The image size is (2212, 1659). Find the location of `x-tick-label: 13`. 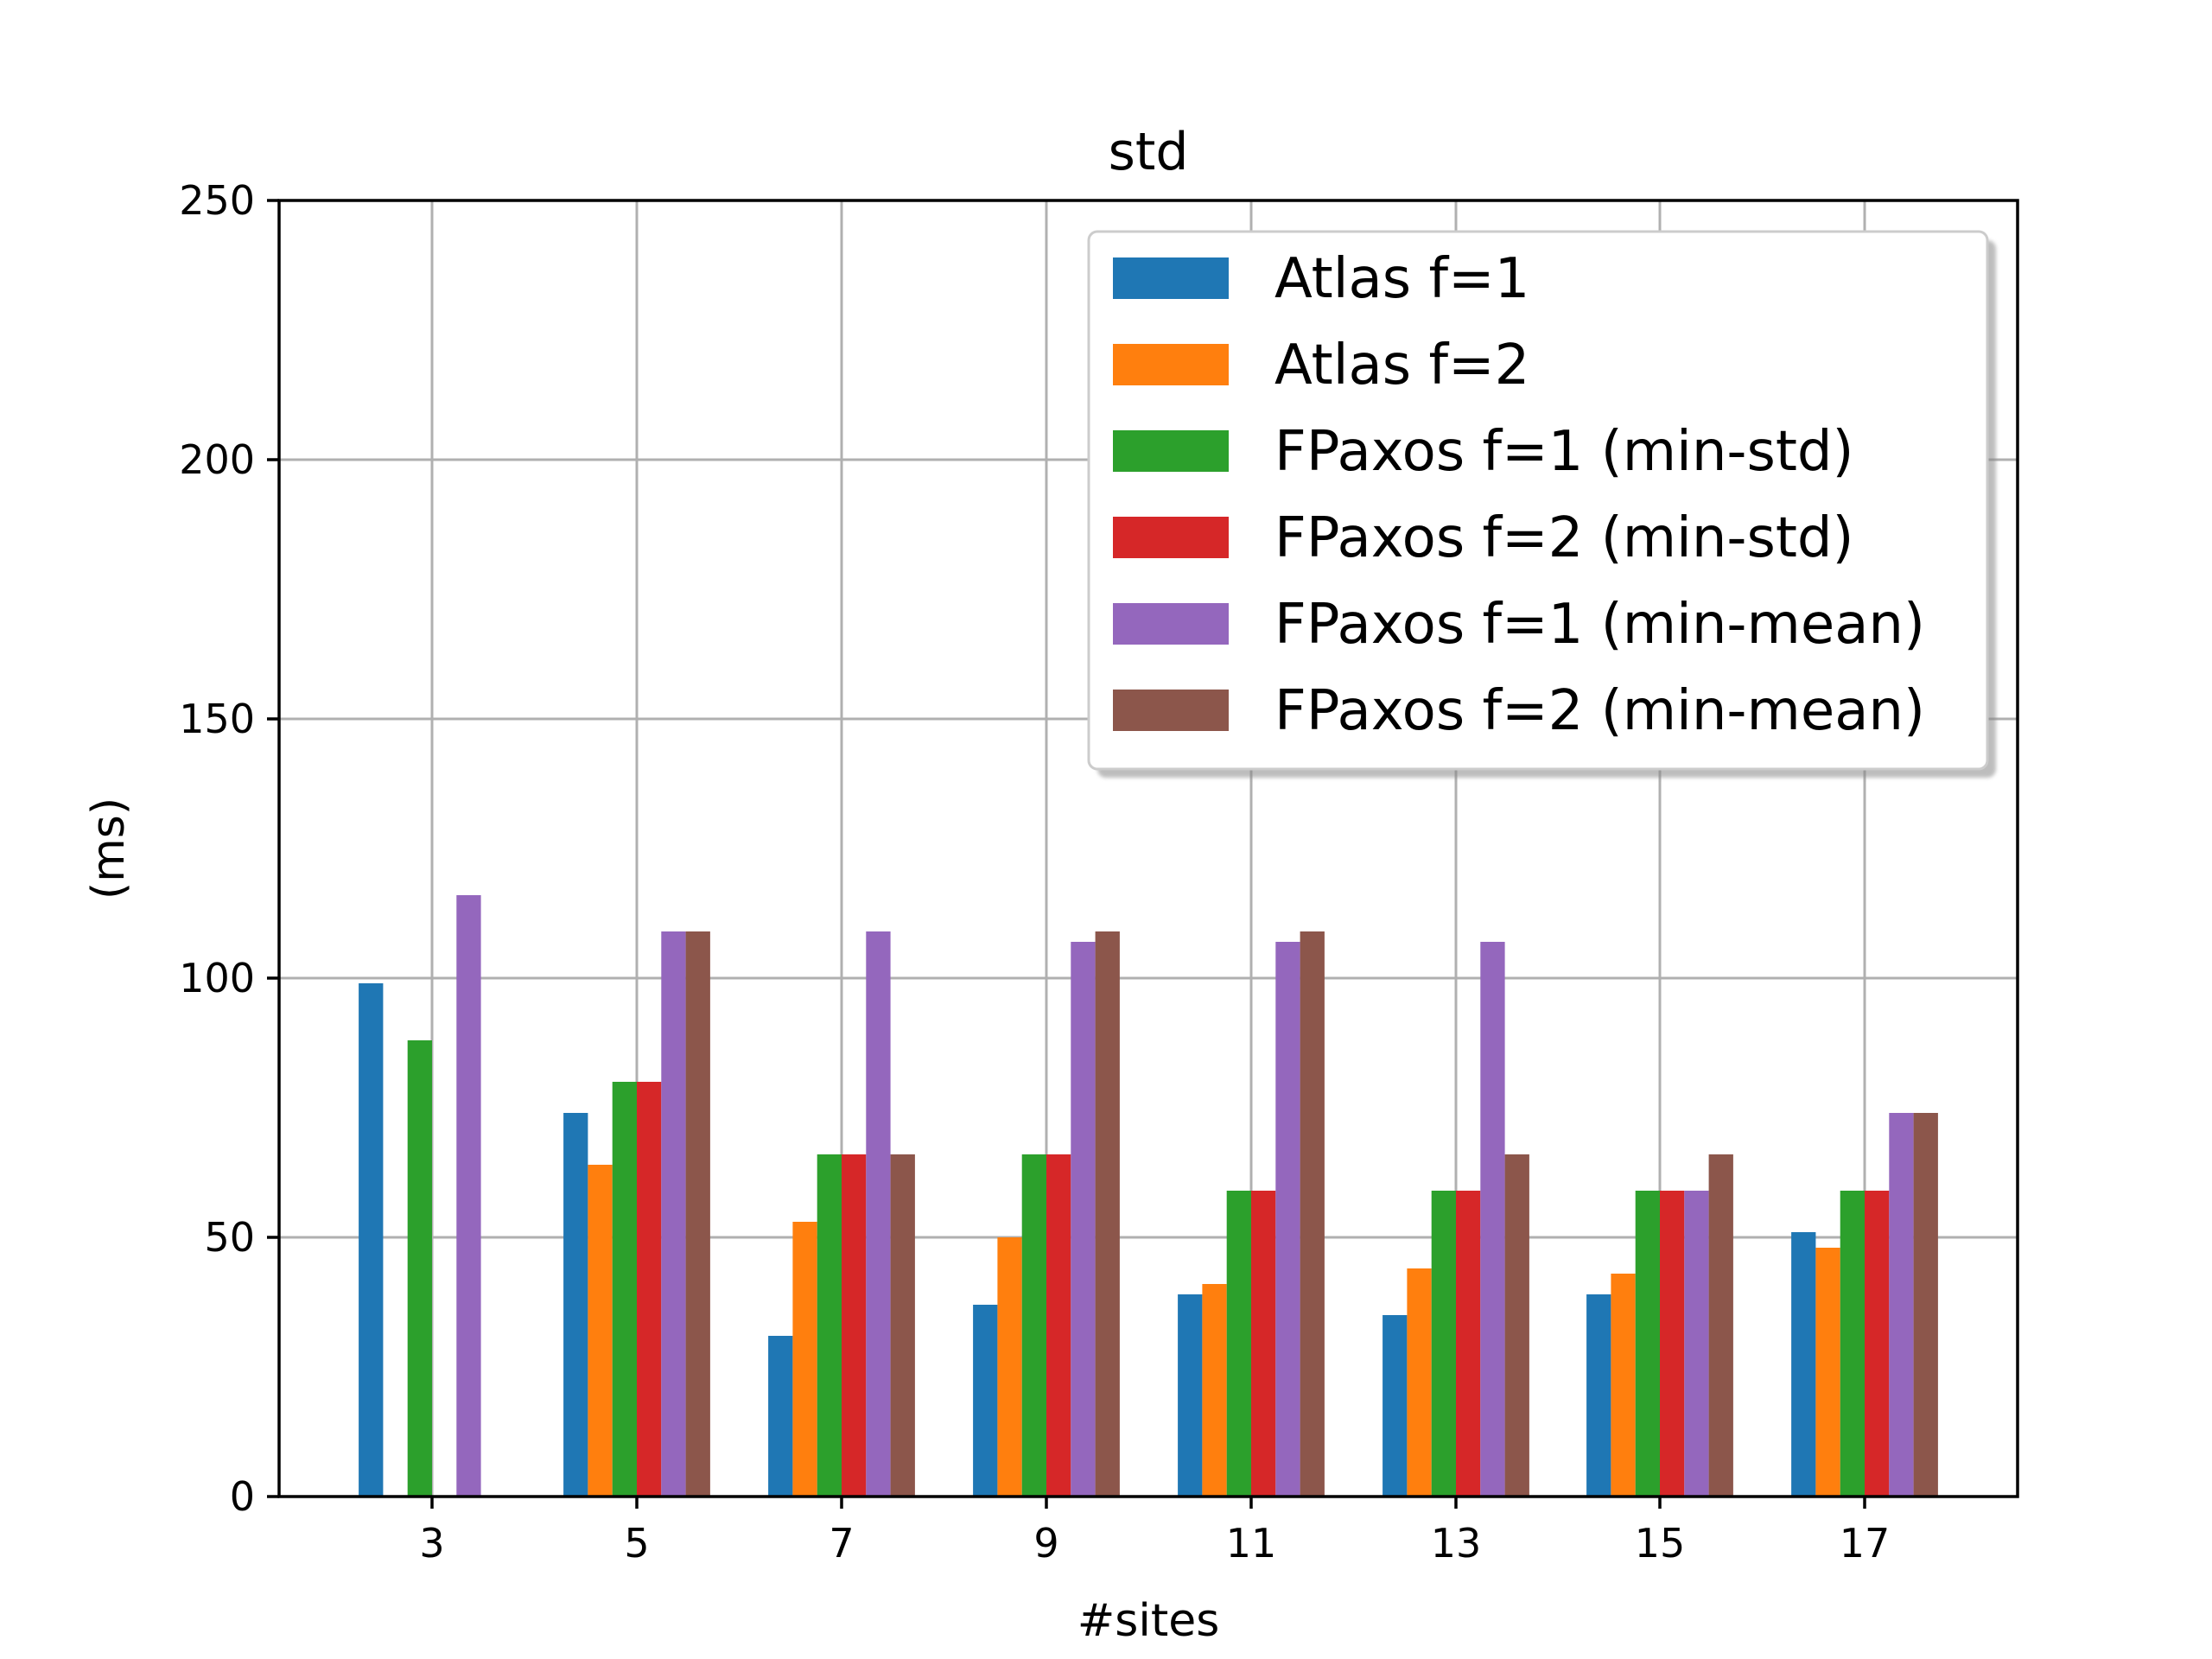

x-tick-label: 13 is located at coordinates (1456, 1543).